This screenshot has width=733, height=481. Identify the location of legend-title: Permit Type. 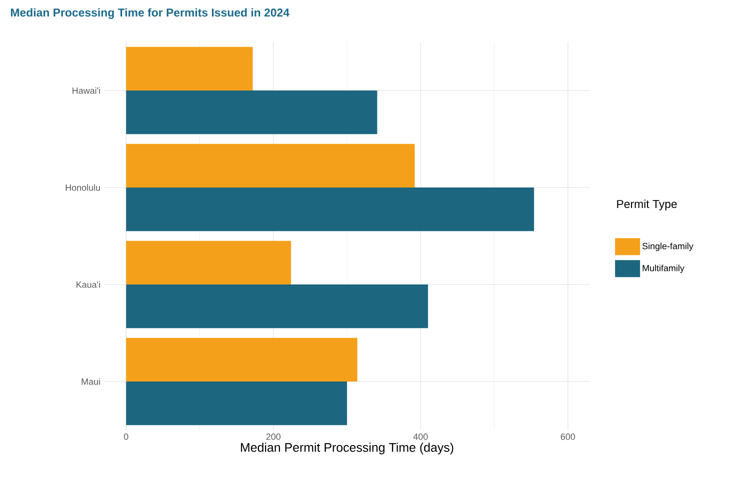
(647, 205).